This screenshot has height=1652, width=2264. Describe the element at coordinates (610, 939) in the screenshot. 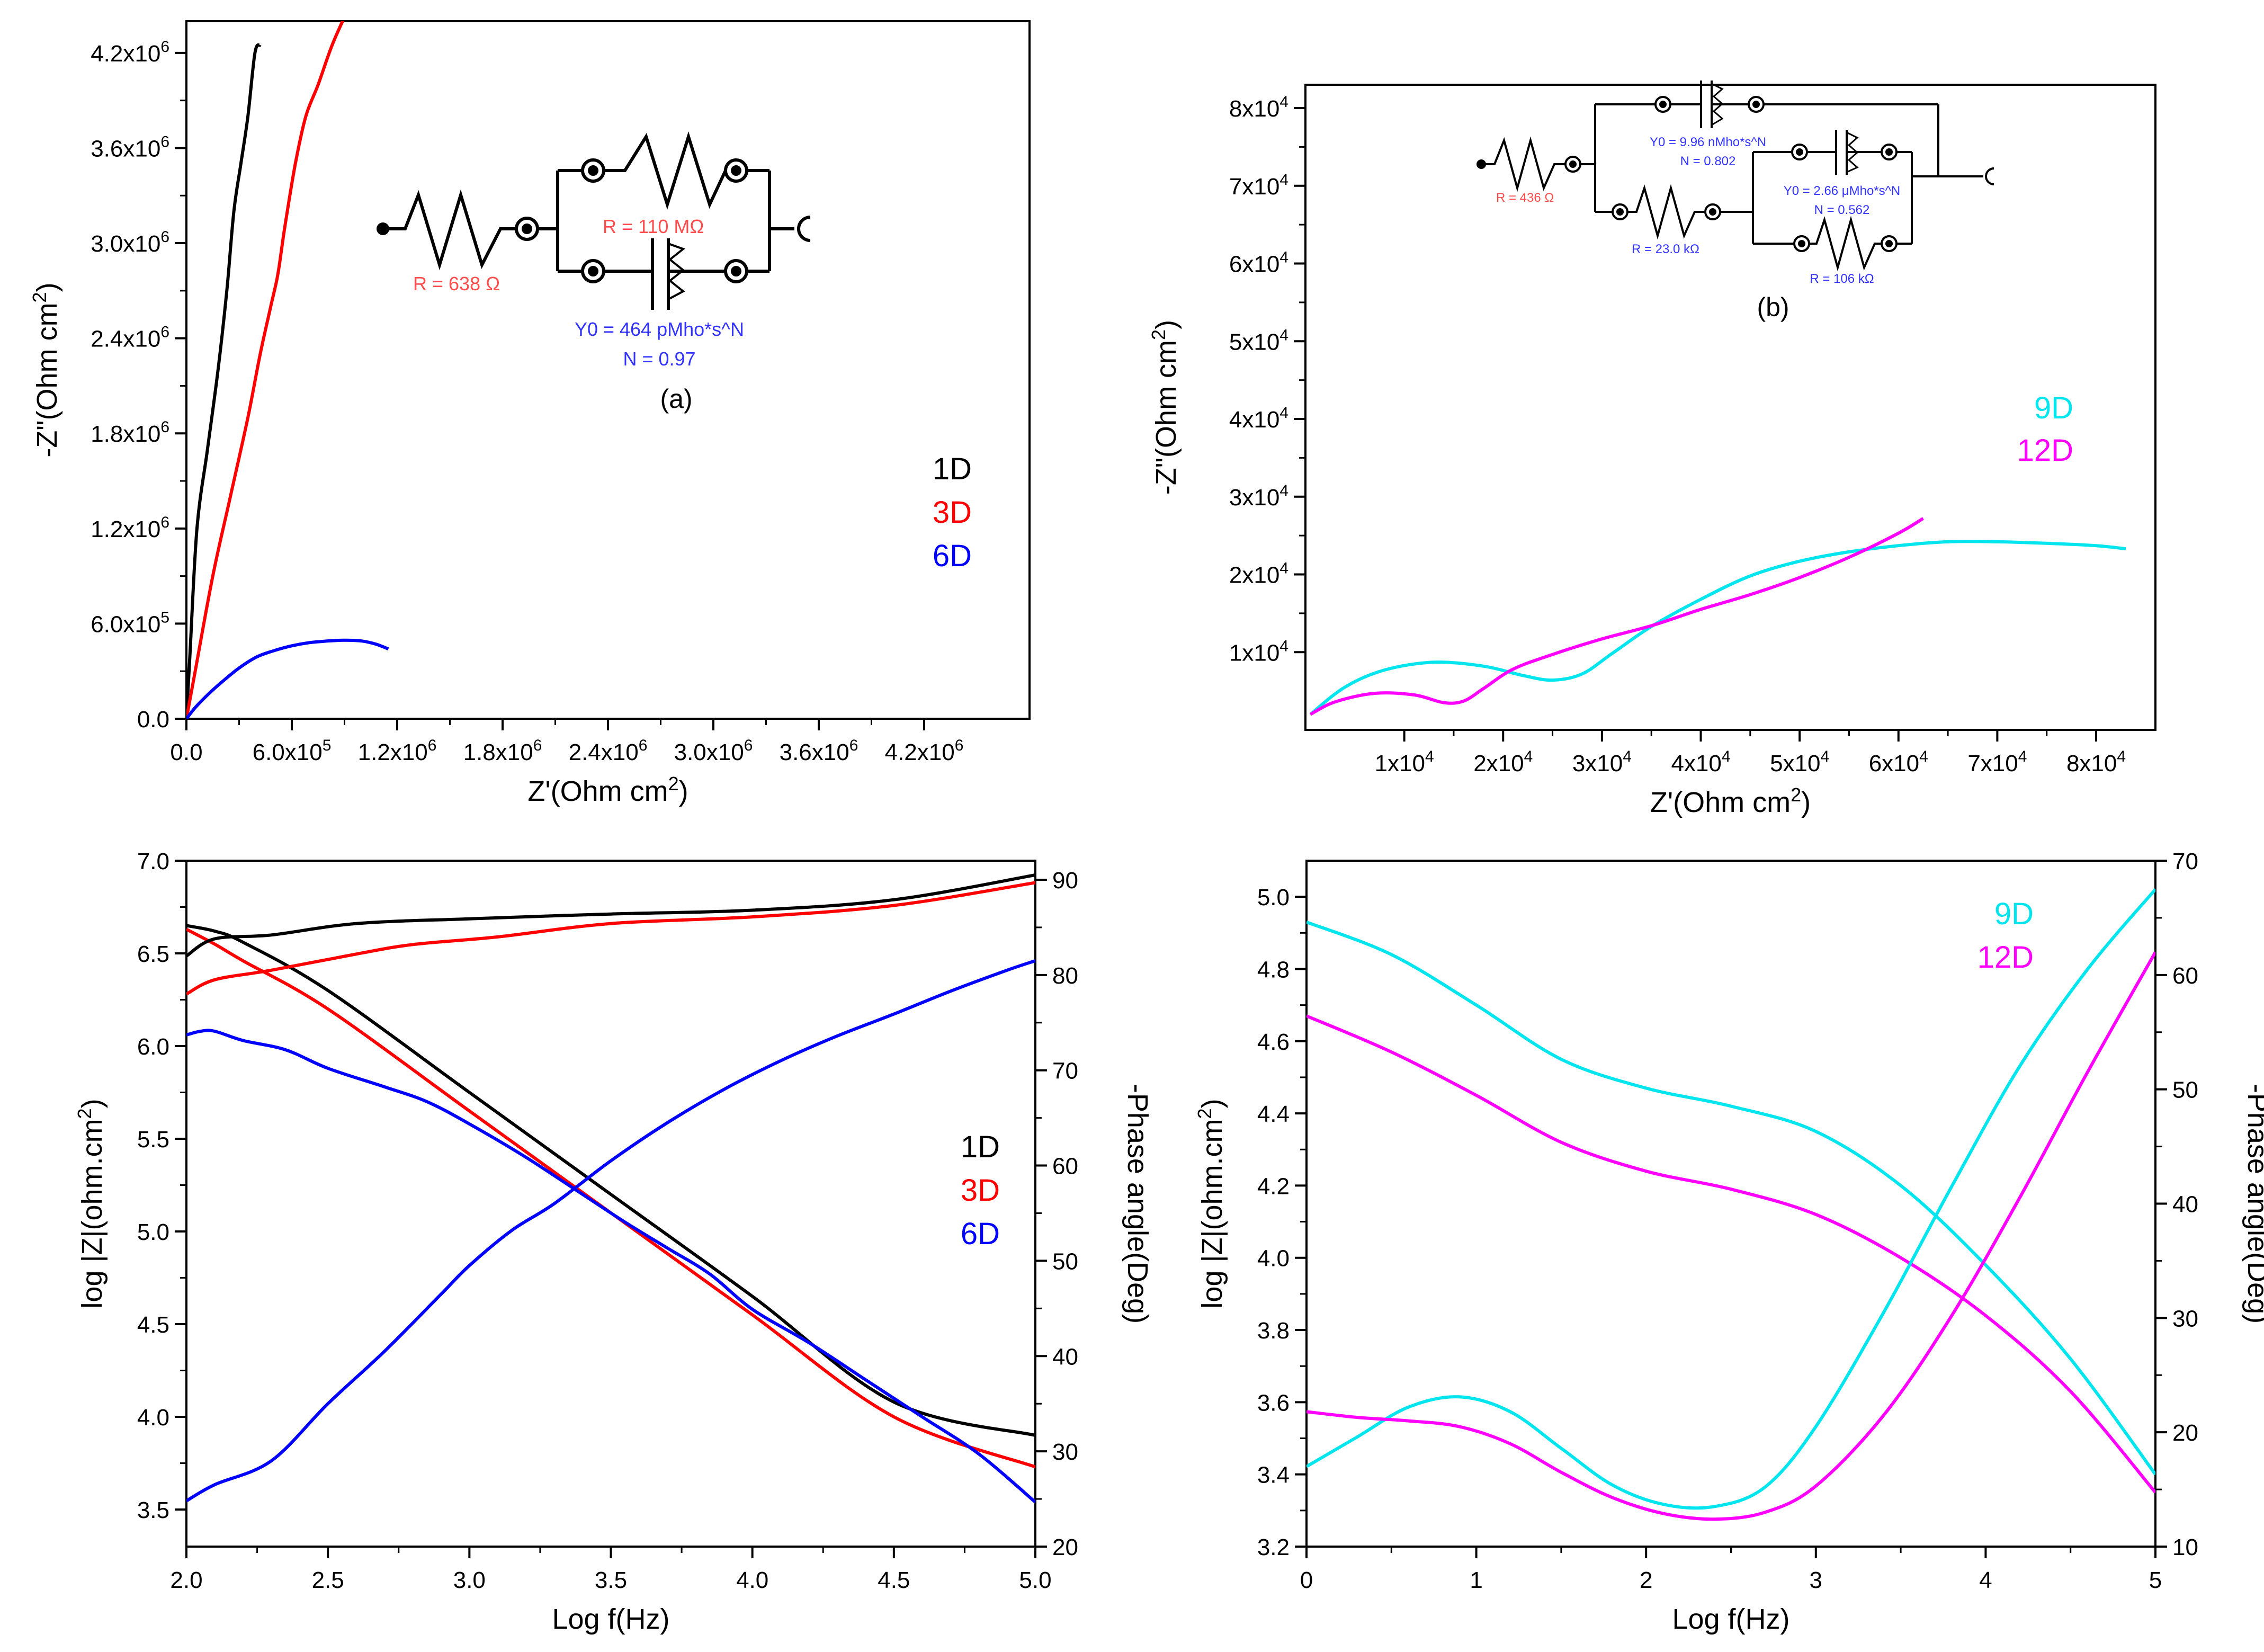

I see `series-3D-right` at that location.